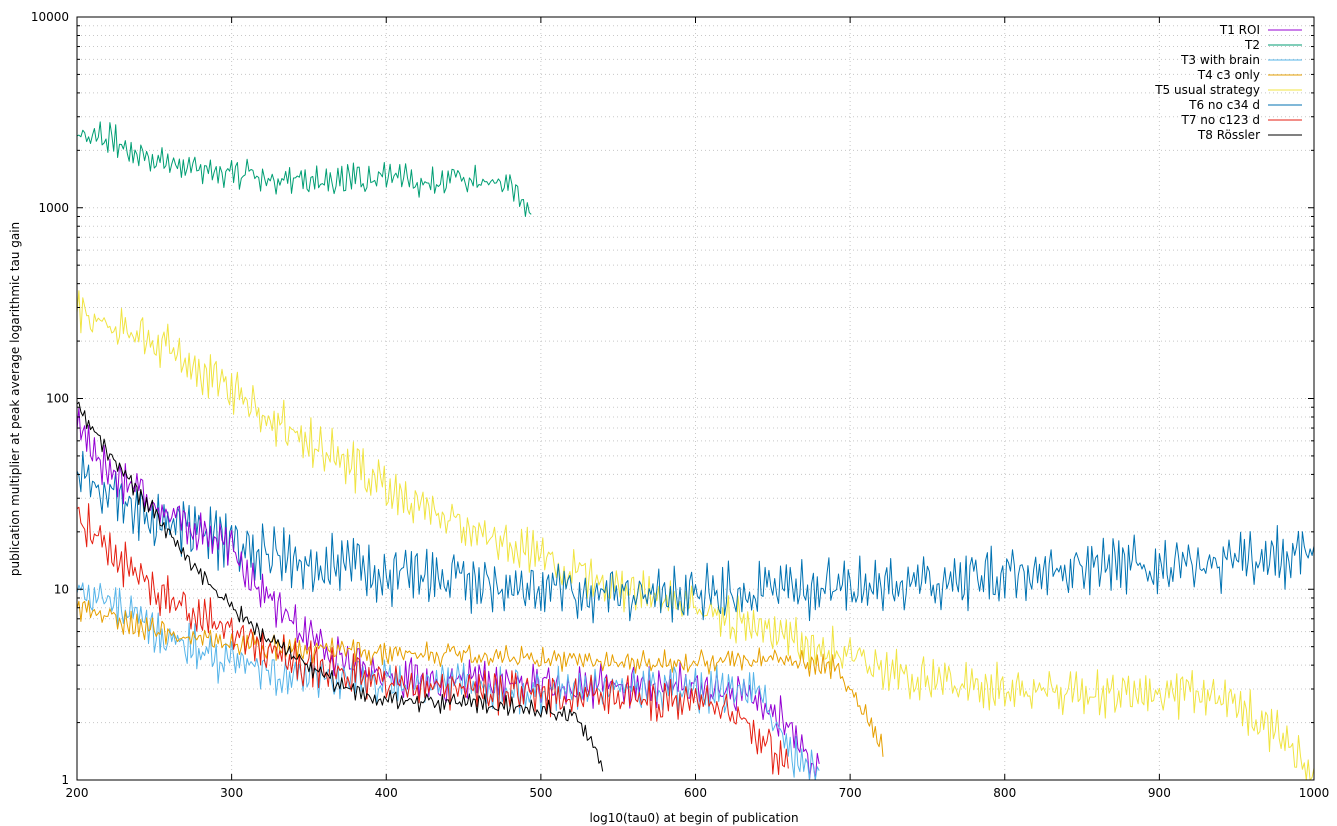 The height and width of the screenshot is (826, 1337). What do you see at coordinates (850, 793) in the screenshot?
I see `x-tick-label: 700` at bounding box center [850, 793].